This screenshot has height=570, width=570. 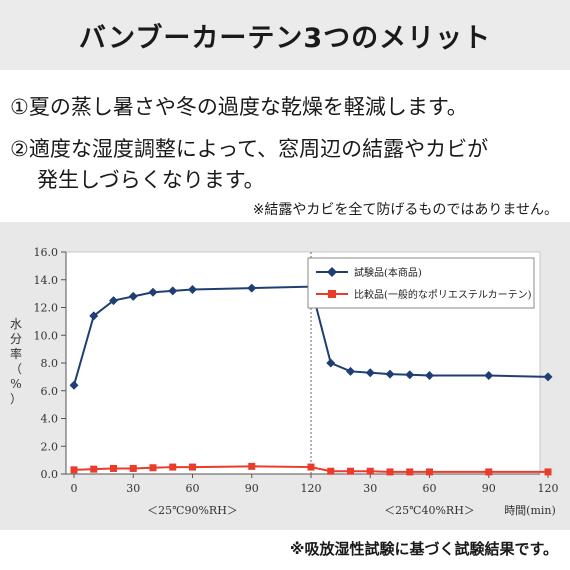 What do you see at coordinates (192, 510) in the screenshot?
I see `phase-label: ＜25℃90%RH＞` at bounding box center [192, 510].